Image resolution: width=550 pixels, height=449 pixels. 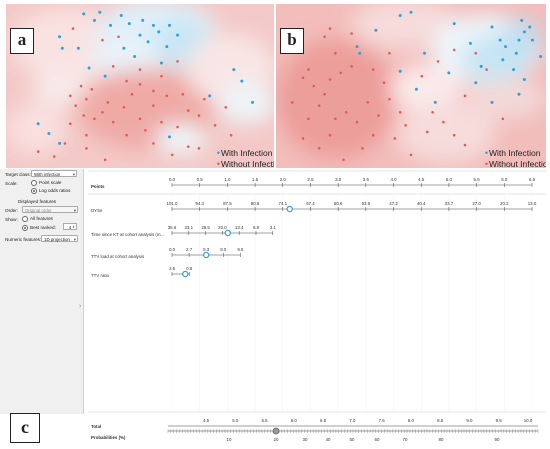 I want to click on total-tick-label: 5.0, so click(x=235, y=420).